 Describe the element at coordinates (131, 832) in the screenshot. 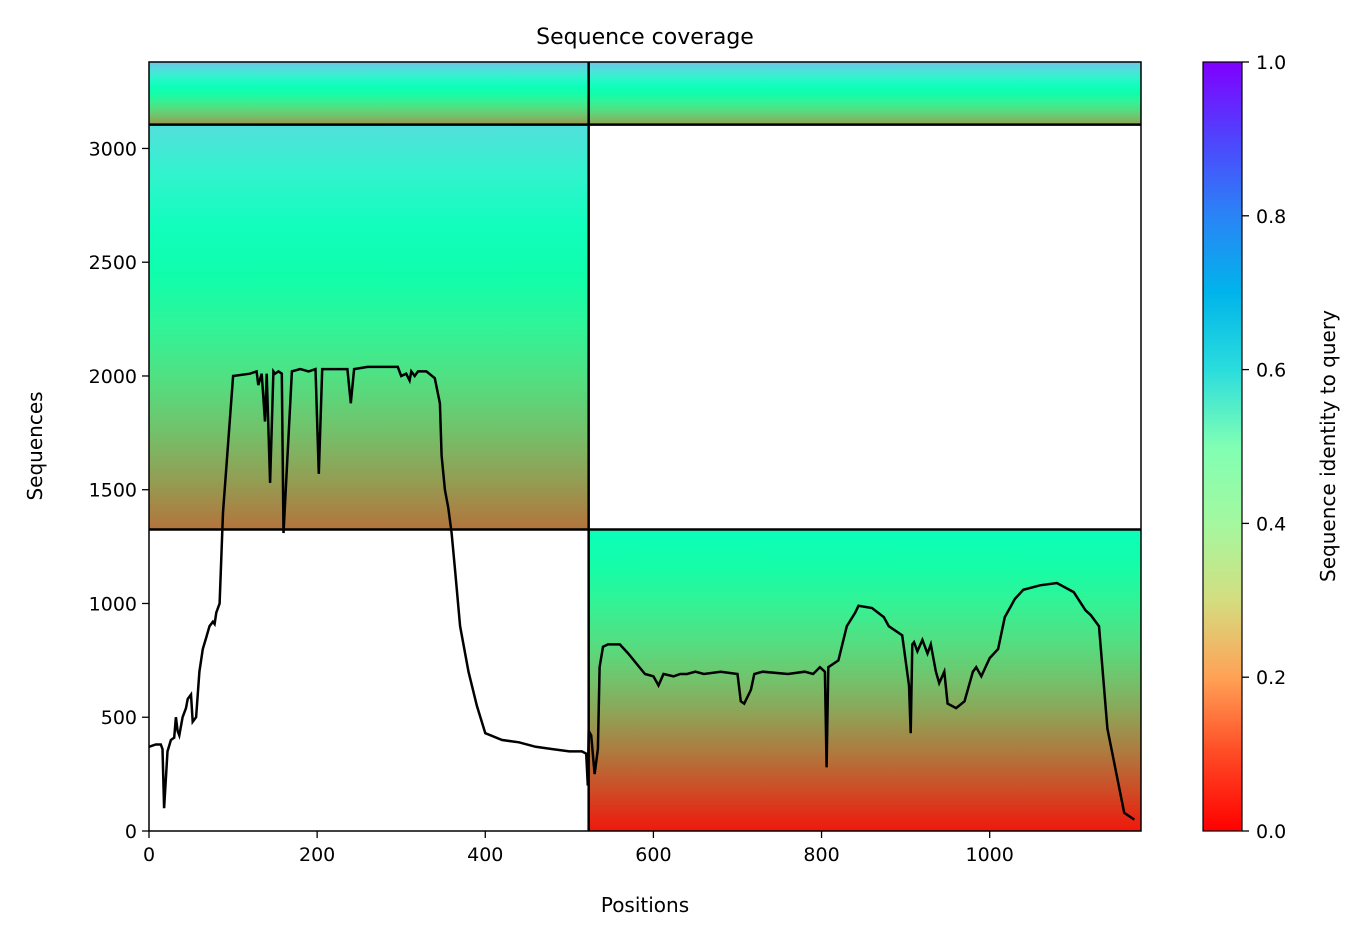

I see `y-tick-label: 0` at that location.